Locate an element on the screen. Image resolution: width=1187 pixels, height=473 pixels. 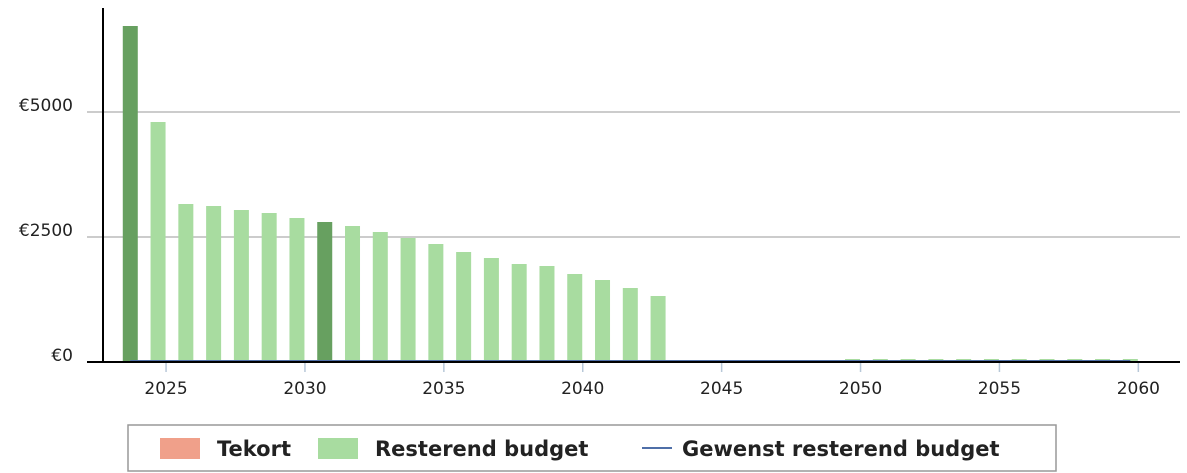
x-tick-label: 2030 is located at coordinates (304, 389).